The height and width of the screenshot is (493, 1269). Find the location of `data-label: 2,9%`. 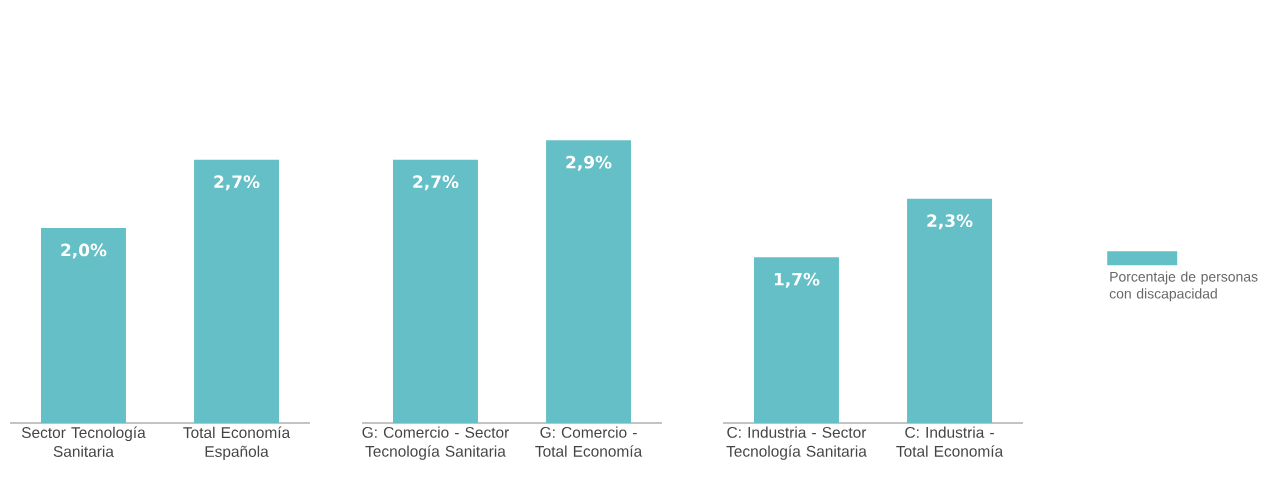

data-label: 2,9% is located at coordinates (589, 163).